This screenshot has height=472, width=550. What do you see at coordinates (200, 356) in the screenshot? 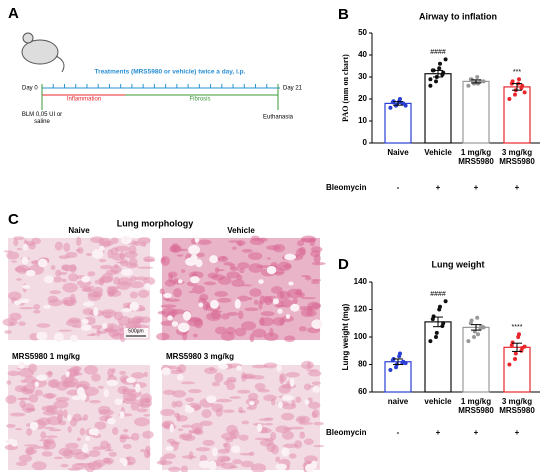
I see `micrograph-label: MRS5980 3 mg/kg` at bounding box center [200, 356].